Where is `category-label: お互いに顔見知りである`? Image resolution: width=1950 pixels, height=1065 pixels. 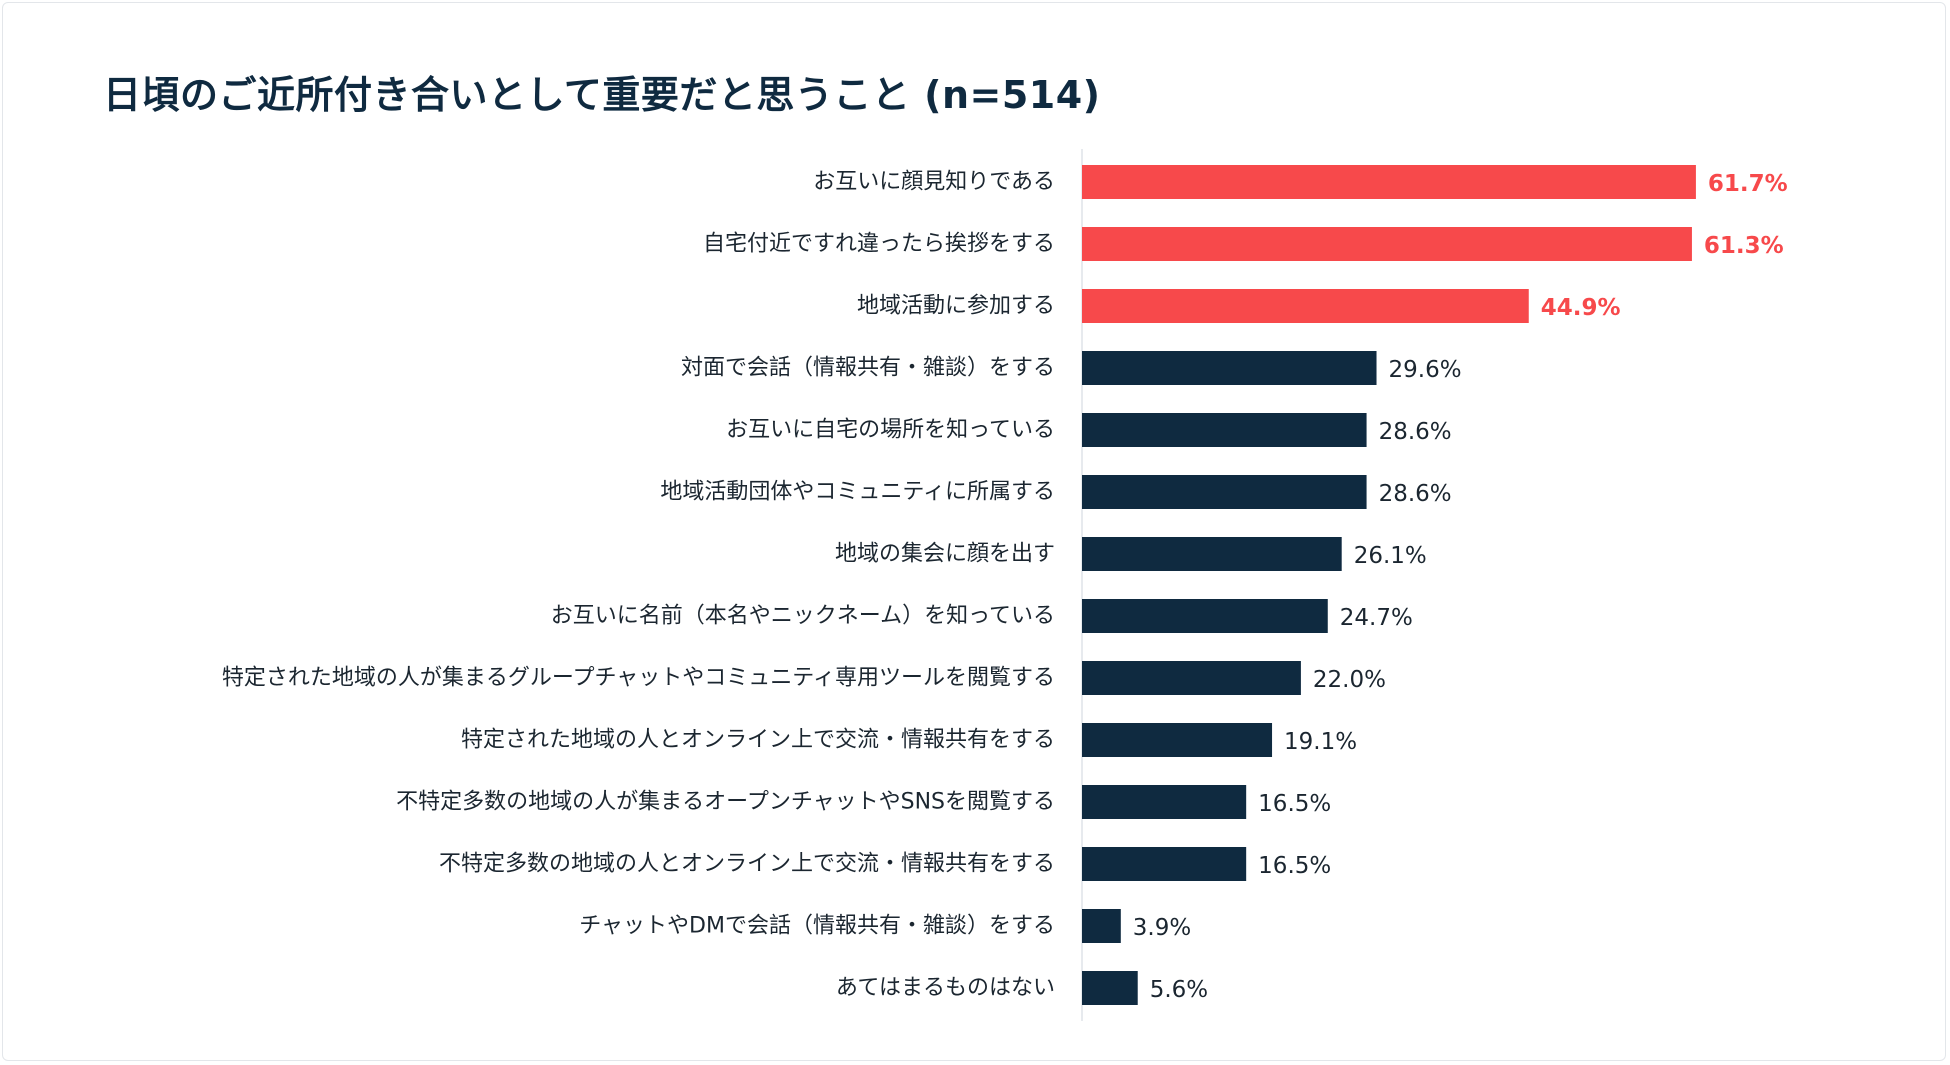 category-label: お互いに顔見知りである is located at coordinates (934, 182).